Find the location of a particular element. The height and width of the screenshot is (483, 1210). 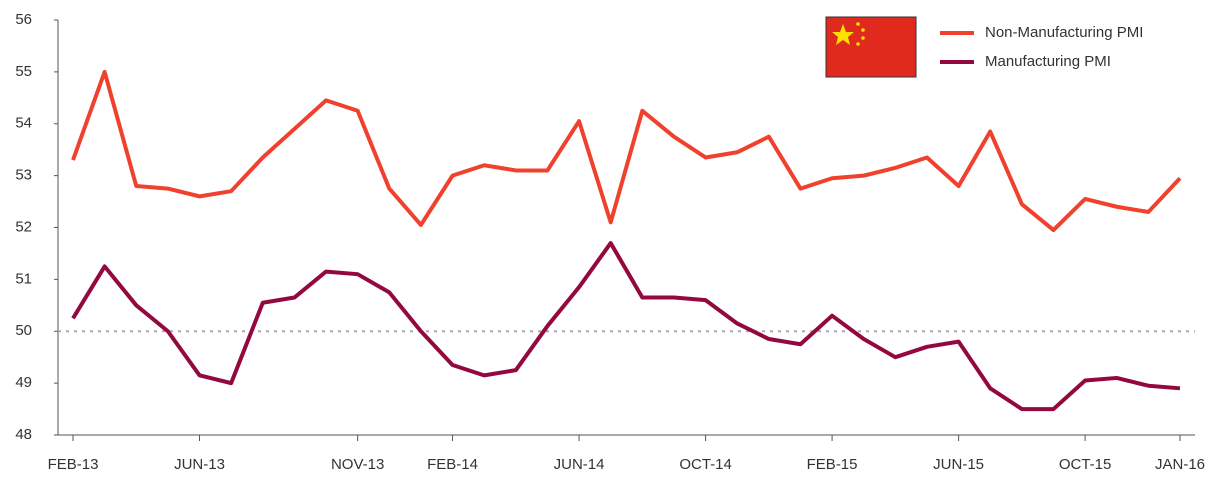

x-tick-label: NOV-13 is located at coordinates (357, 464).